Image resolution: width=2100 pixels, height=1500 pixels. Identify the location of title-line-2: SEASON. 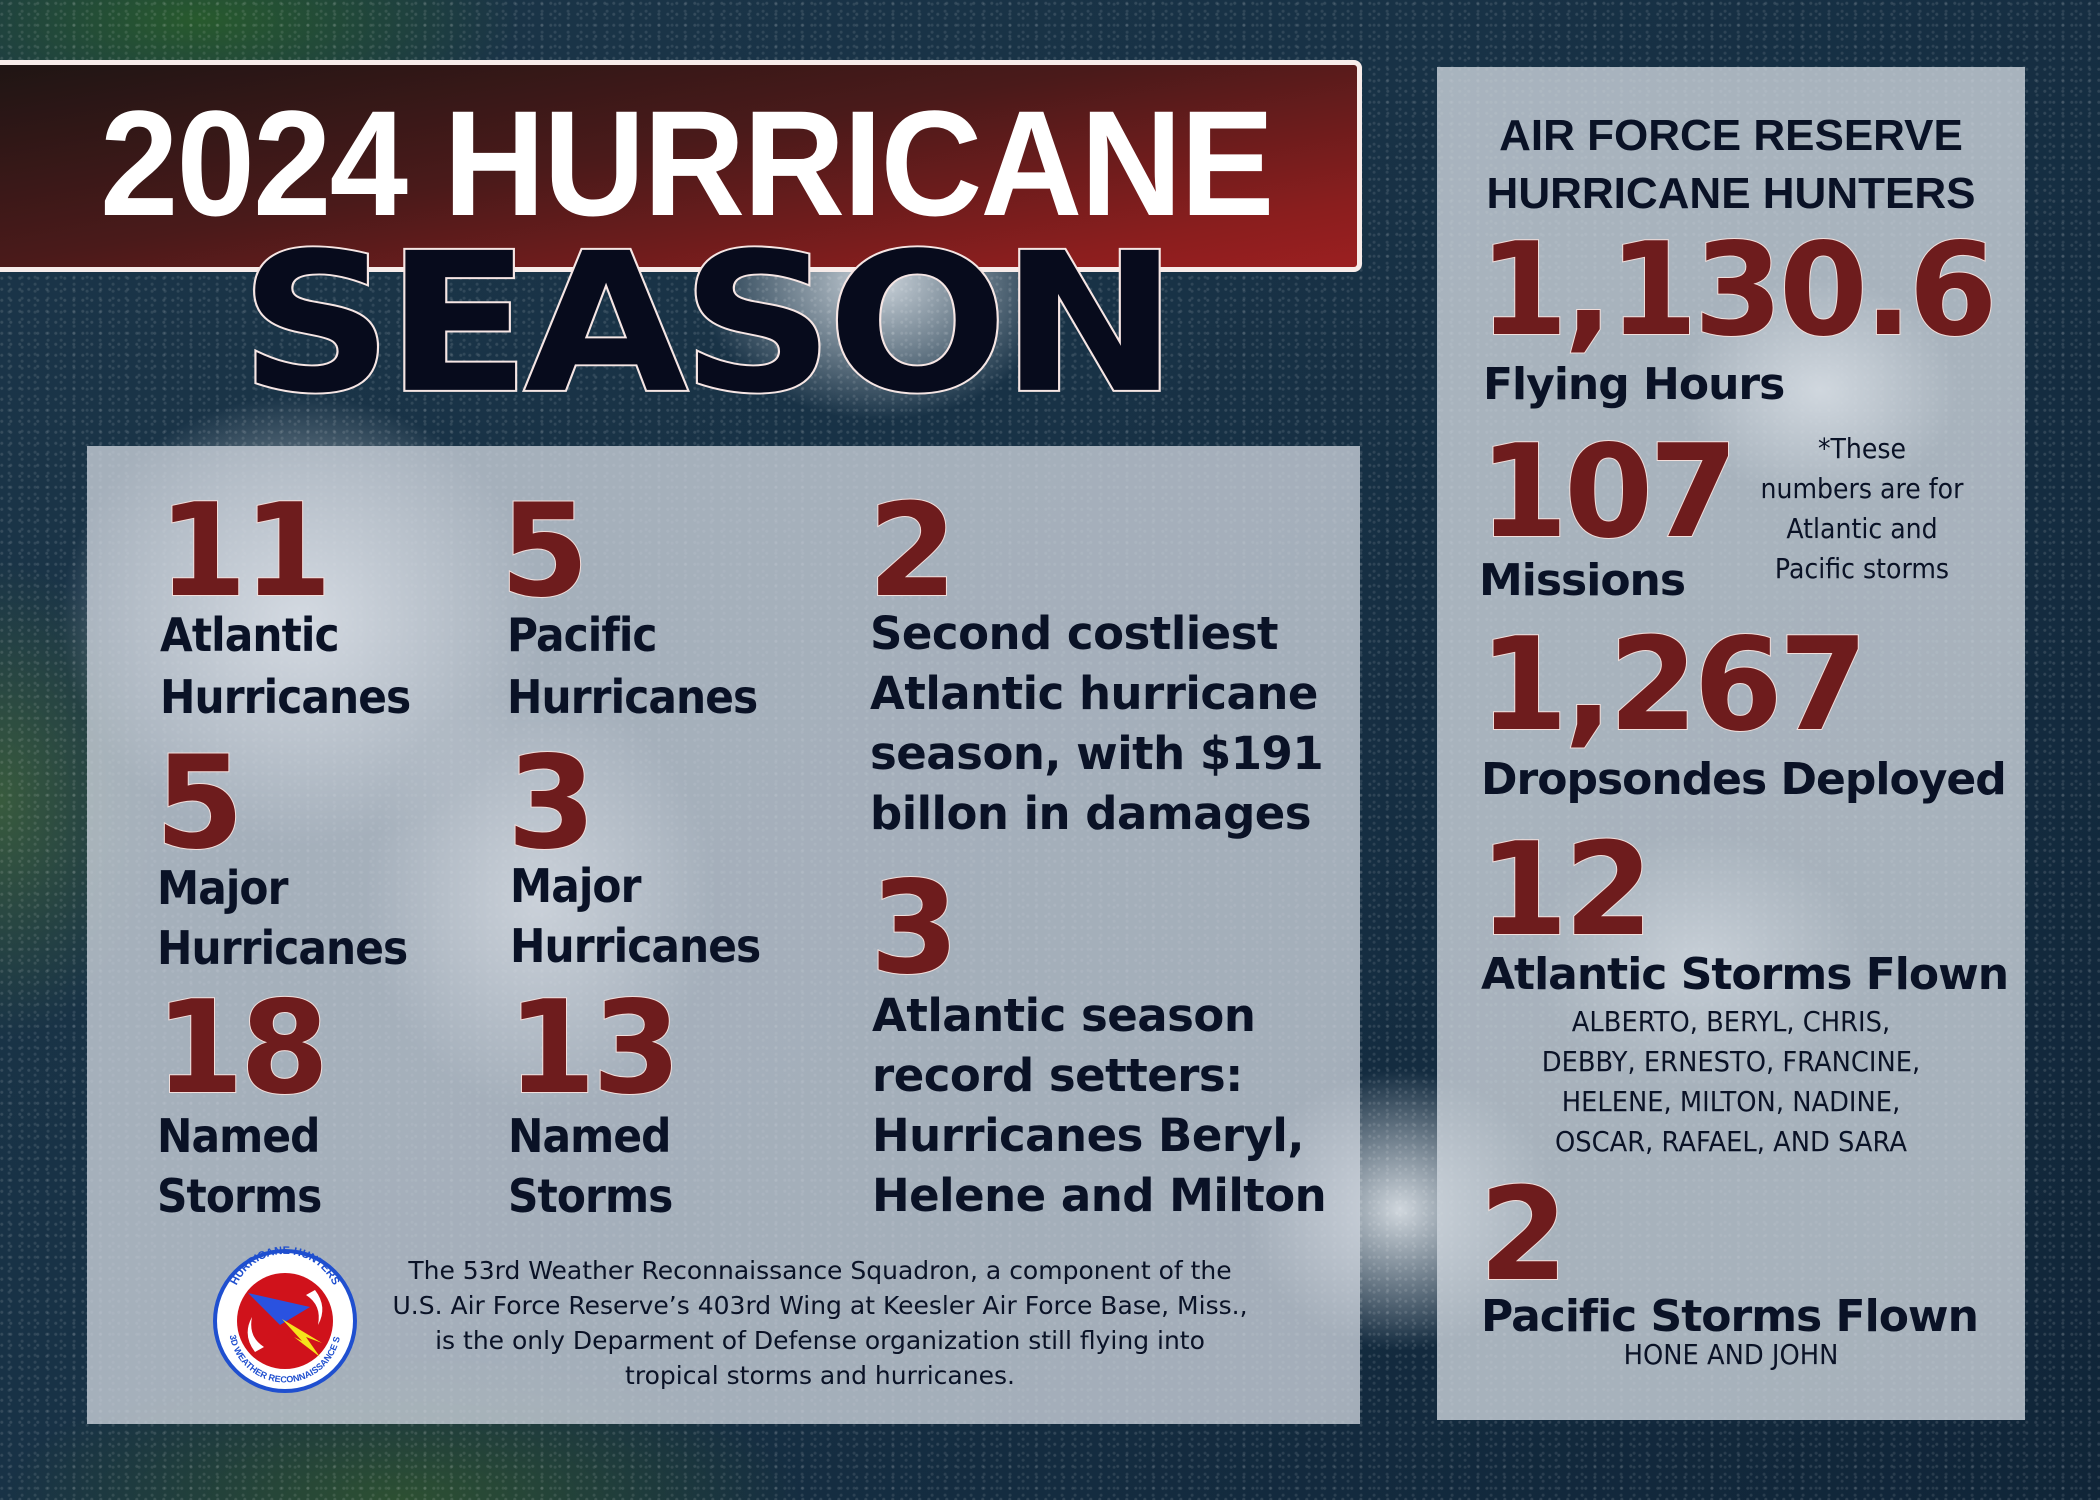
(709, 324).